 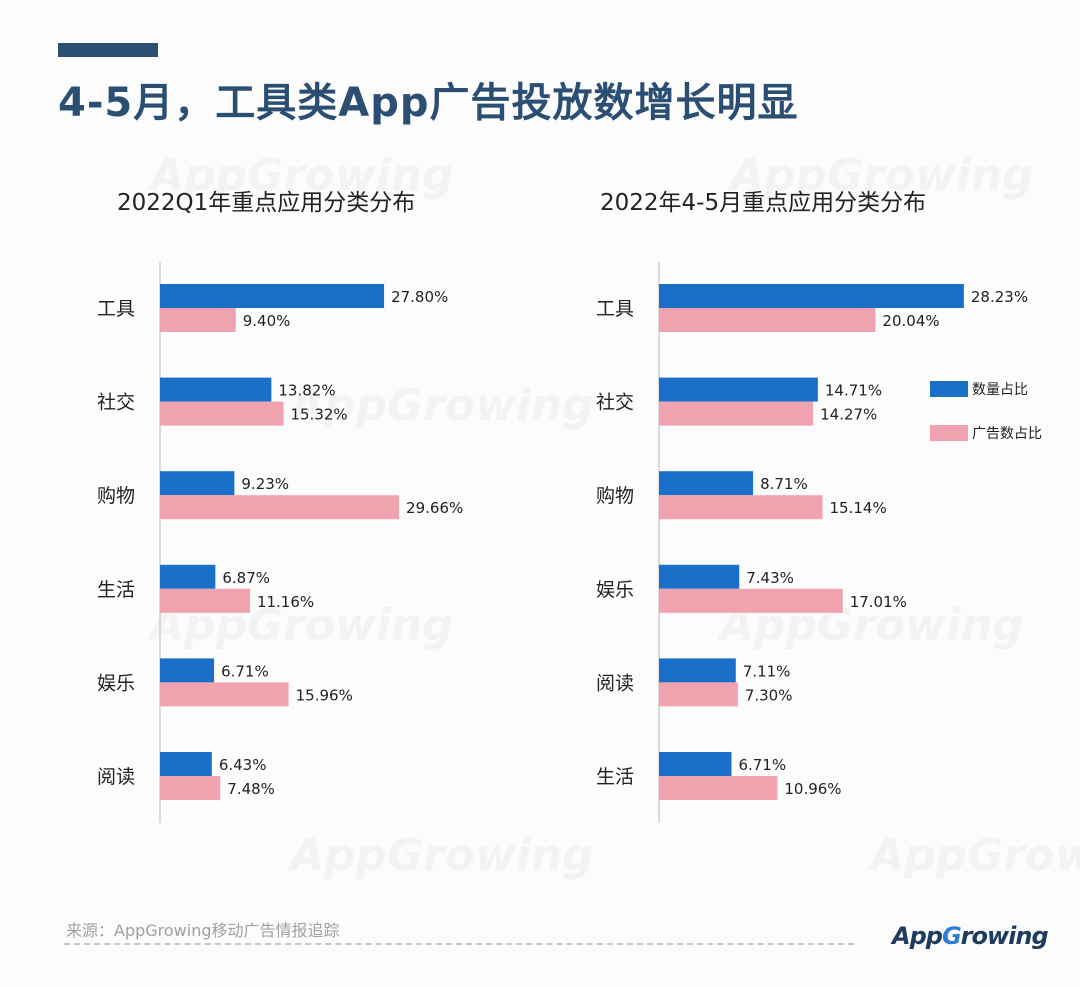 I want to click on data-label: 7.30%, so click(x=769, y=695).